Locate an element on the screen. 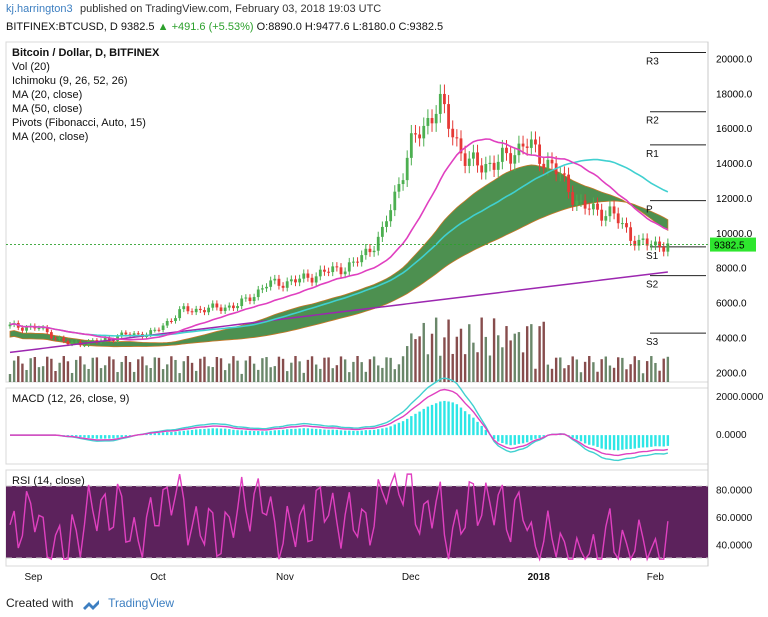 Image resolution: width=768 pixels, height=617 pixels. author-name: kj.harrington3 is located at coordinates (39, 9).